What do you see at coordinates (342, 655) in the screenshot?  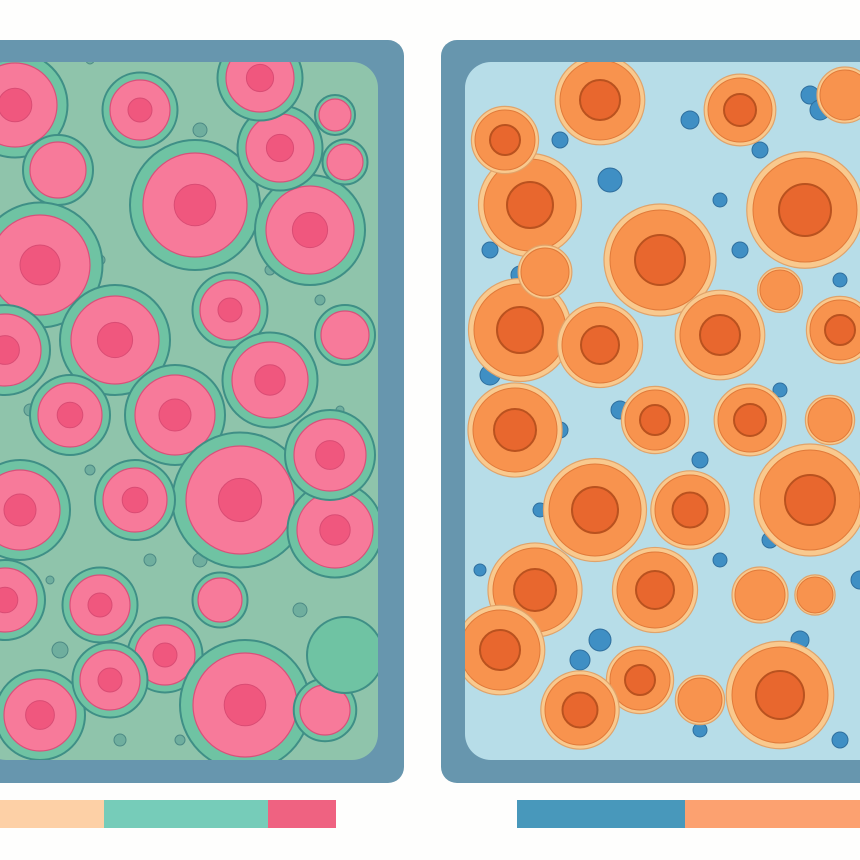 I see `large-vesicle` at bounding box center [342, 655].